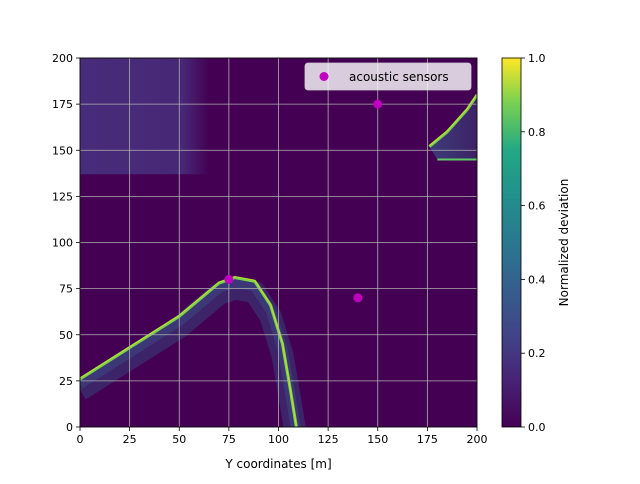  I want to click on heatmap-region-2-ridge, so click(452, 121).